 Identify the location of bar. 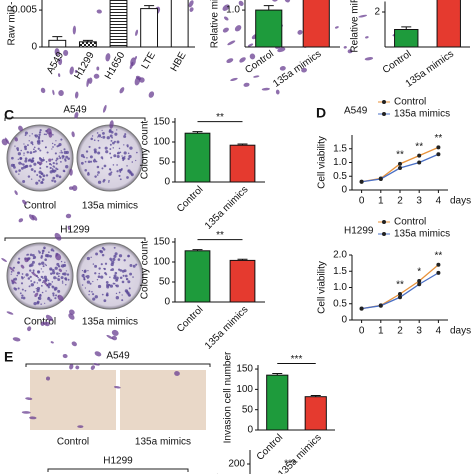
(242, 163).